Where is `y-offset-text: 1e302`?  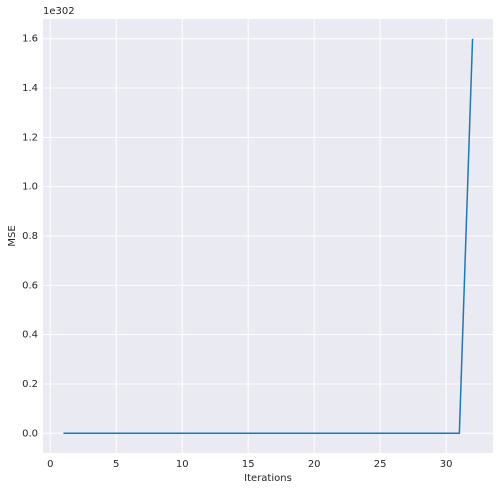
y-offset-text: 1e302 is located at coordinates (59, 11).